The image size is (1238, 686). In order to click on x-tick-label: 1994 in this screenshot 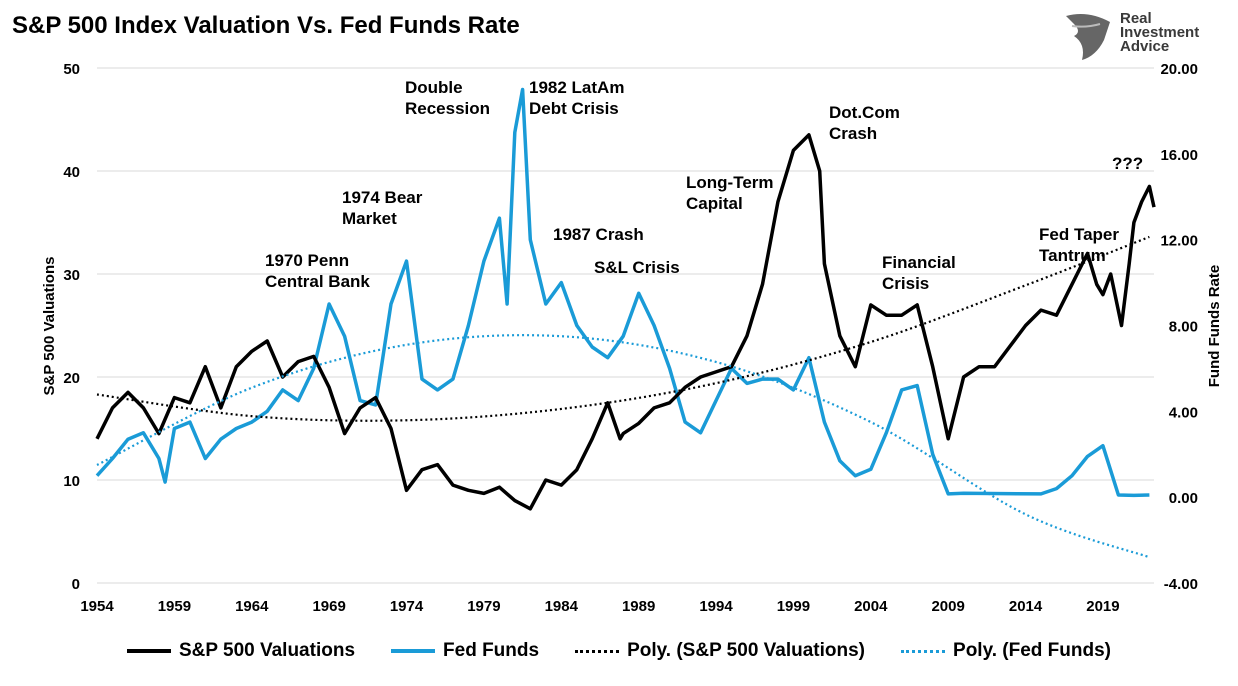, I will do `click(716, 606)`.